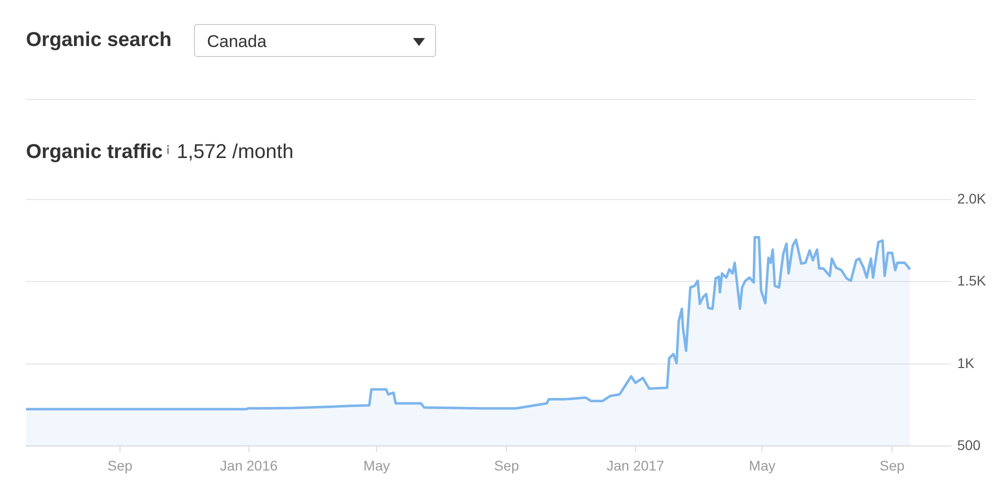  What do you see at coordinates (972, 280) in the screenshot?
I see `y-tick-label: 1.5K` at bounding box center [972, 280].